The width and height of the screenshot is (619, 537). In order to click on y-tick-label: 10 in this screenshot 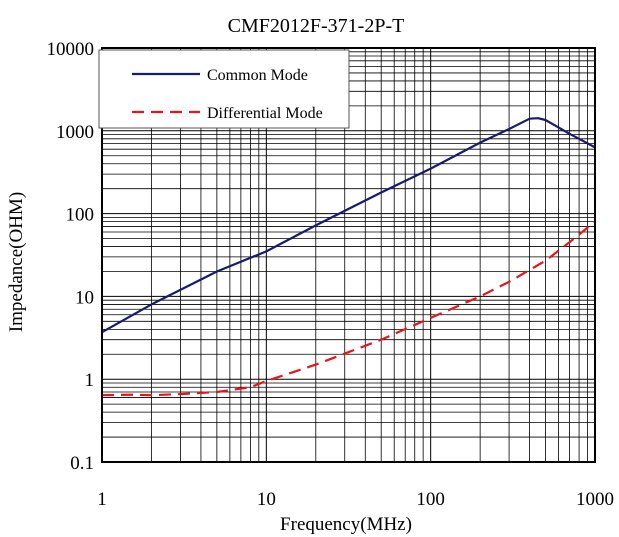, I will do `click(84, 297)`.